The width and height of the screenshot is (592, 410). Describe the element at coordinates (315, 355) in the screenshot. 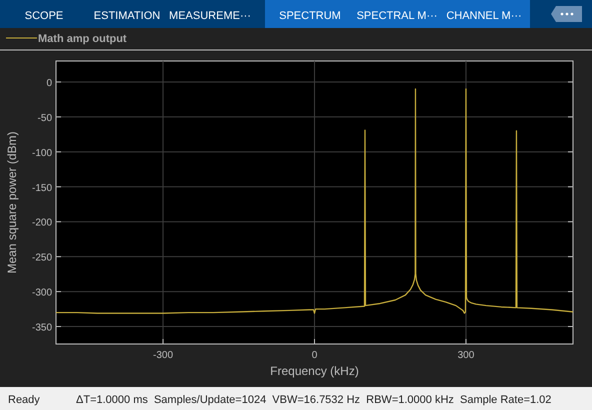

I see `x-tick-label: 0` at that location.